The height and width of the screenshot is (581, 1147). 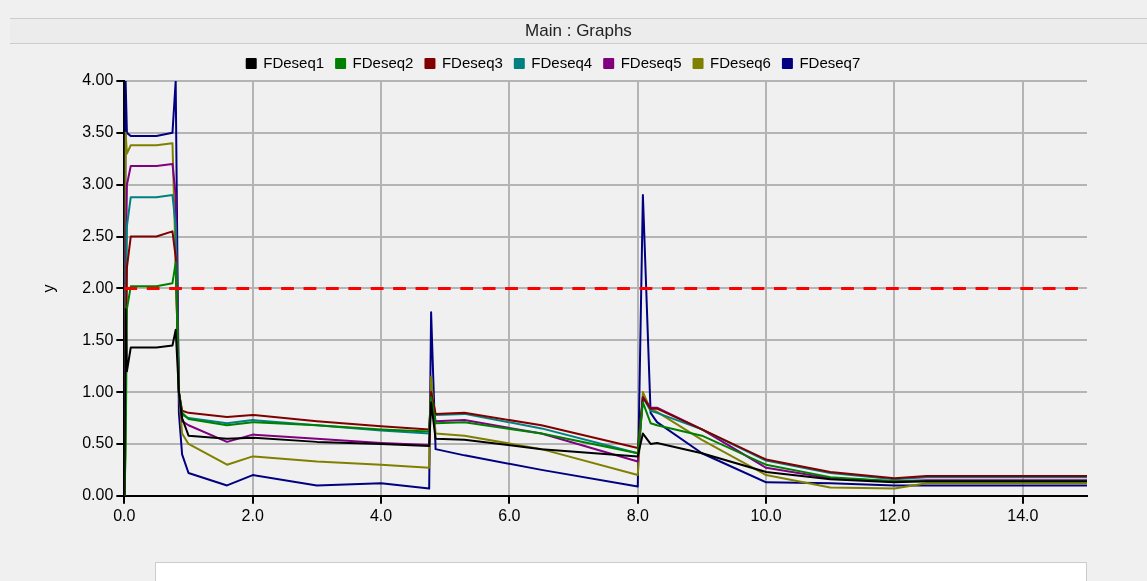 I want to click on x-tick-label: 10.0, so click(x=766, y=515).